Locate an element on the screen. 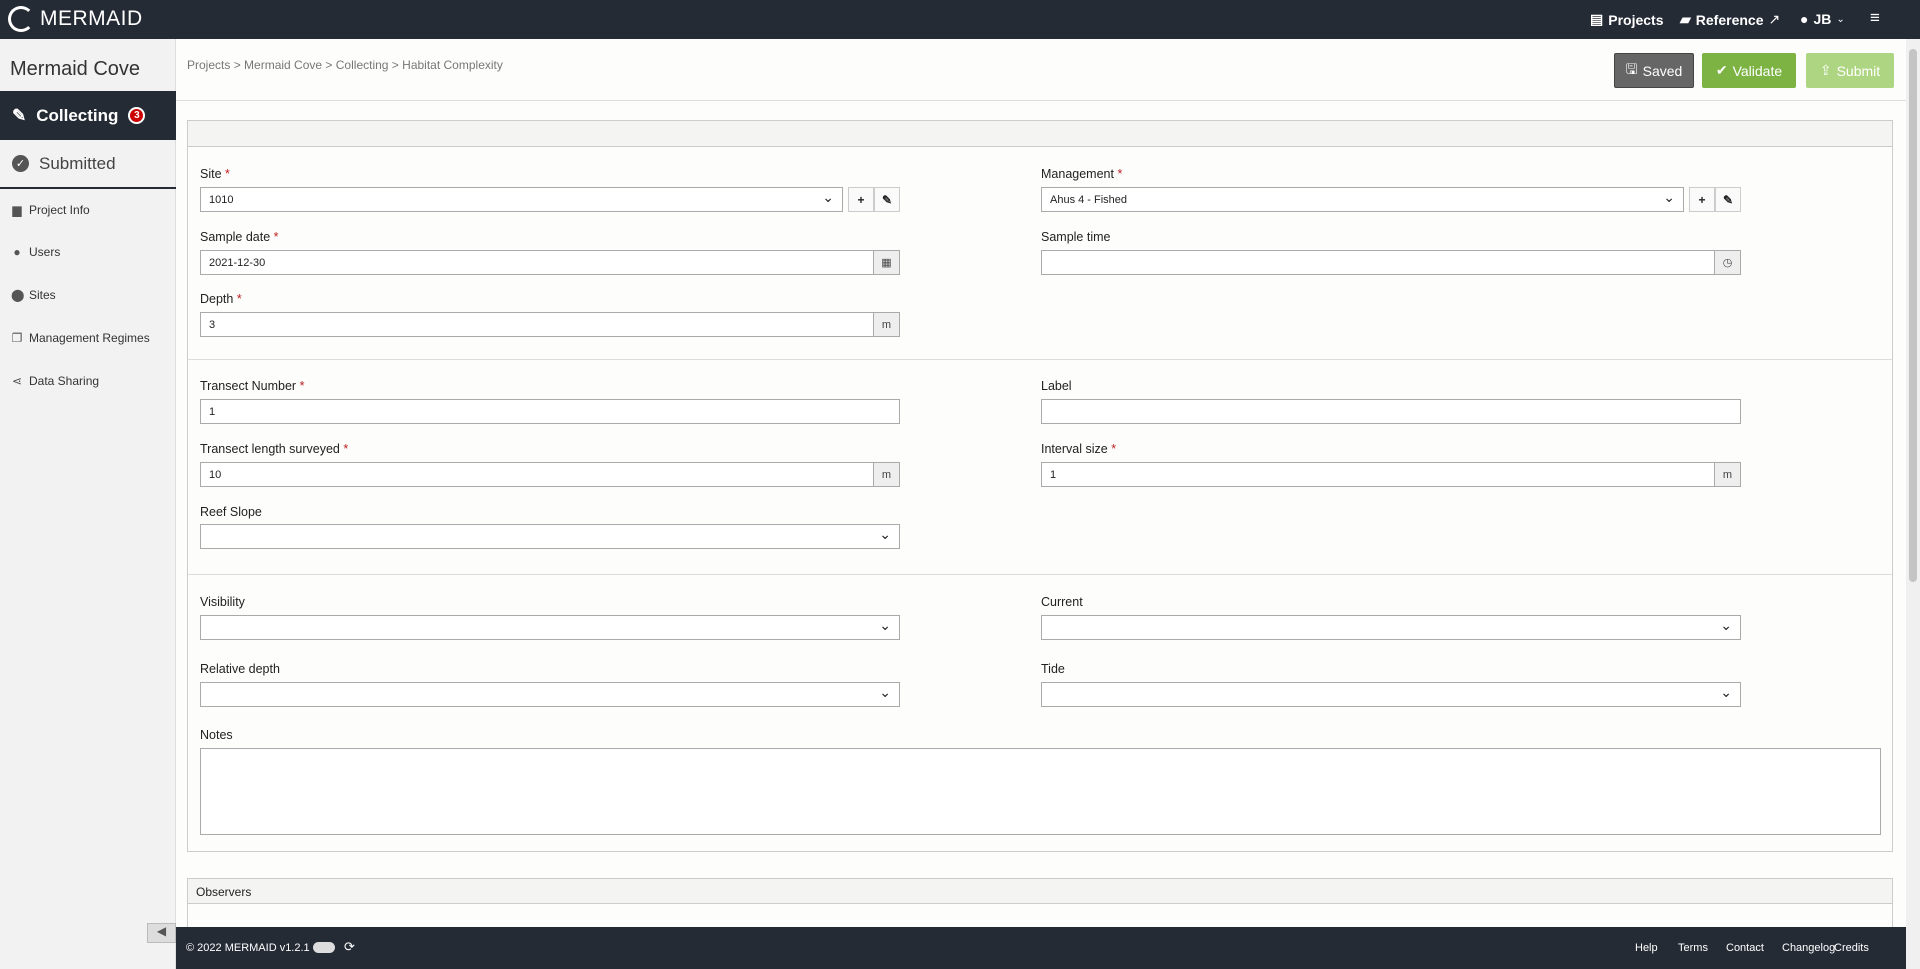  copy-icon: ❐ is located at coordinates (17, 338).